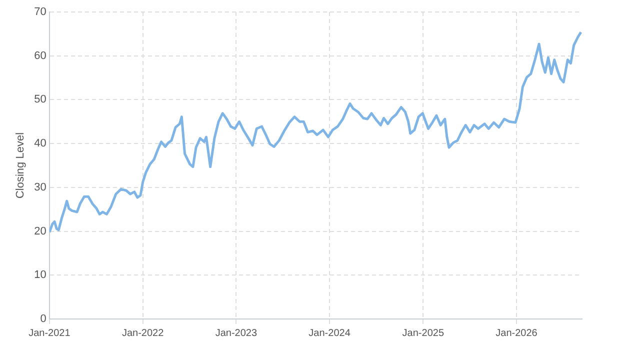 Image resolution: width=623 pixels, height=350 pixels. Describe the element at coordinates (236, 333) in the screenshot. I see `x-tick-label: Jan-2023` at that location.